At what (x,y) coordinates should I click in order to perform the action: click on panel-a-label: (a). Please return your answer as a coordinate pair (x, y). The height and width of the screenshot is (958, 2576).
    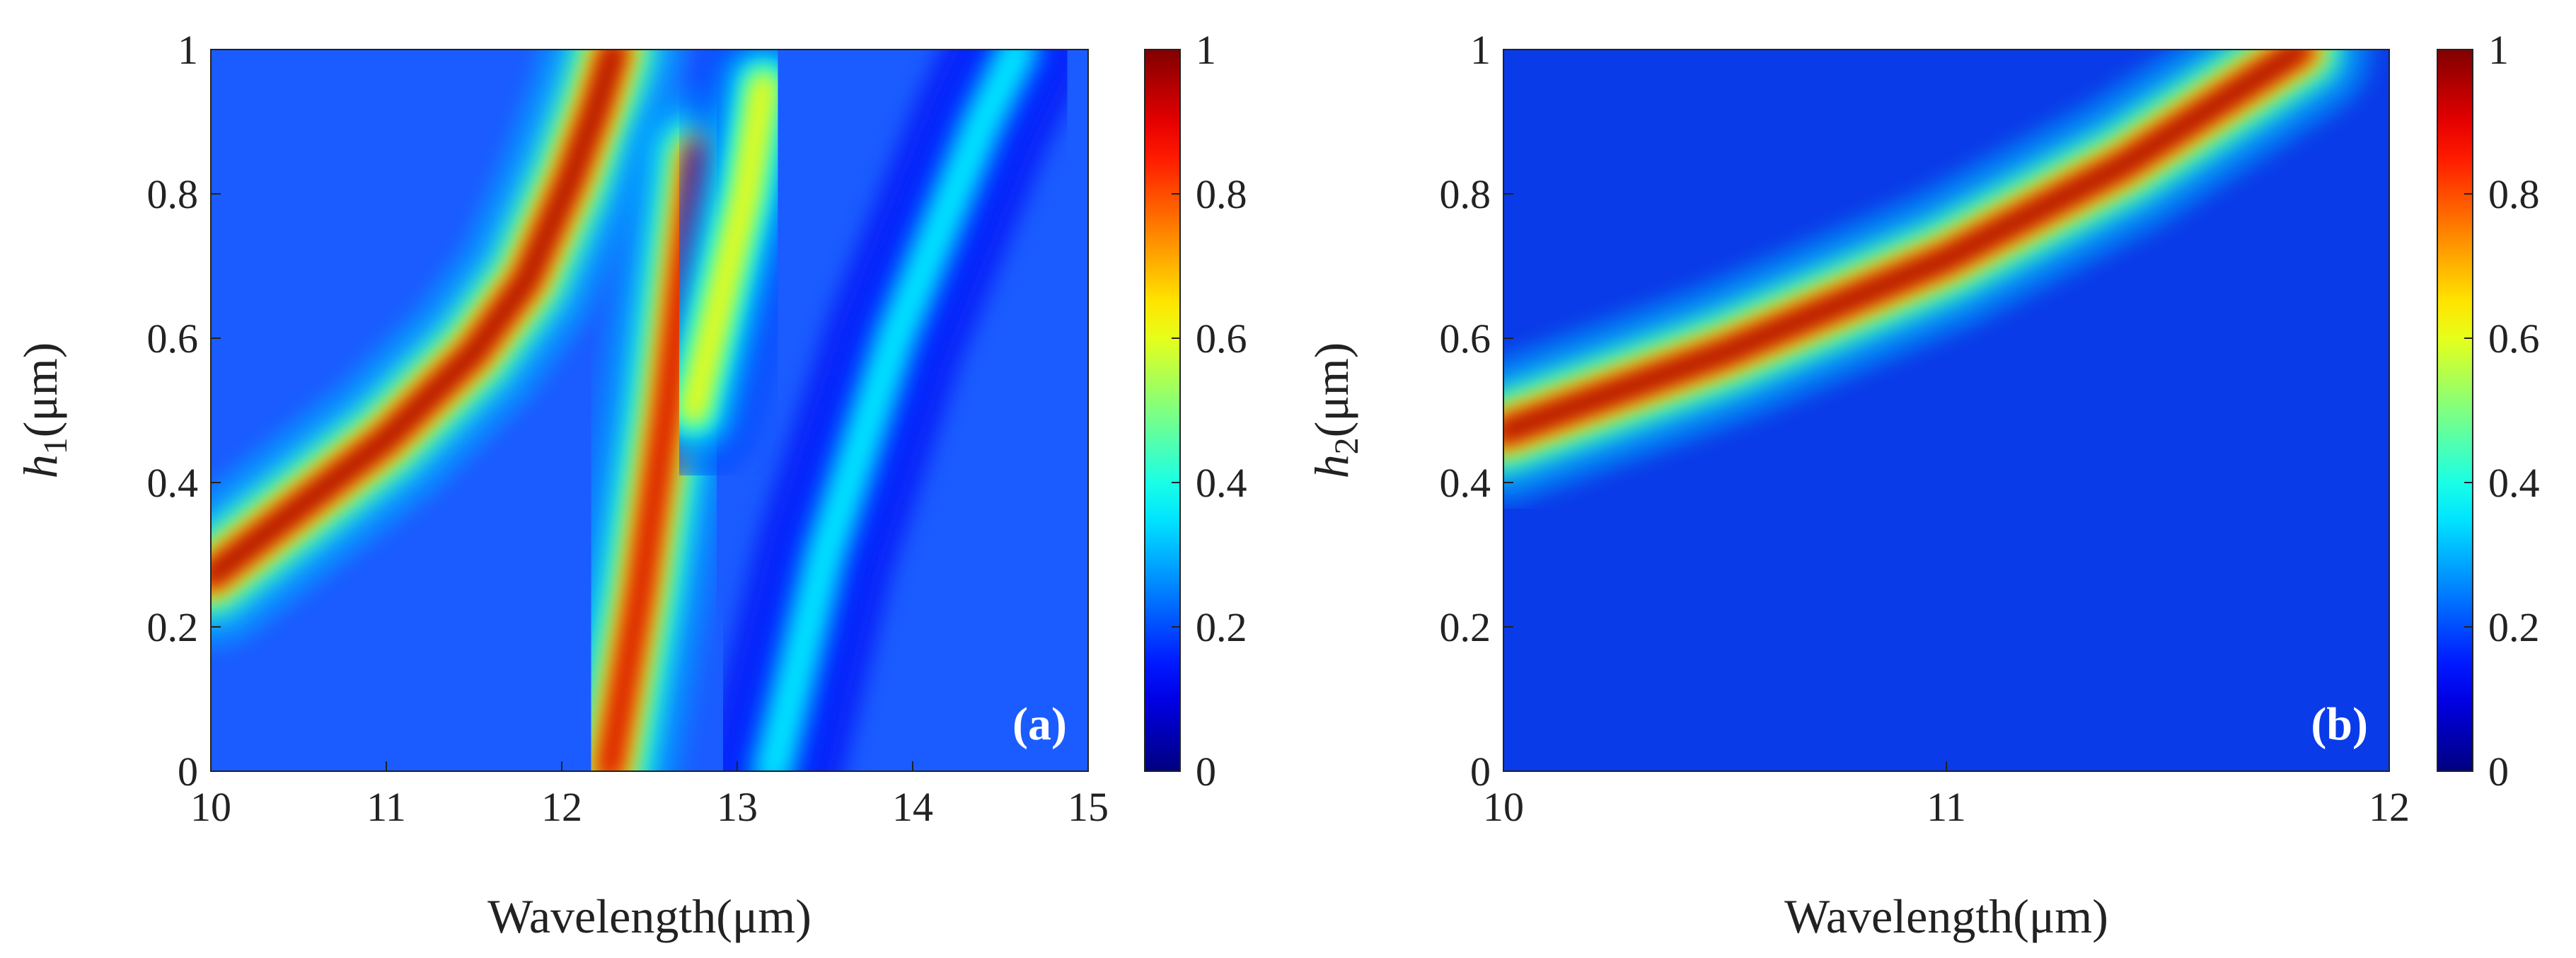
    Looking at the image, I should click on (1039, 724).